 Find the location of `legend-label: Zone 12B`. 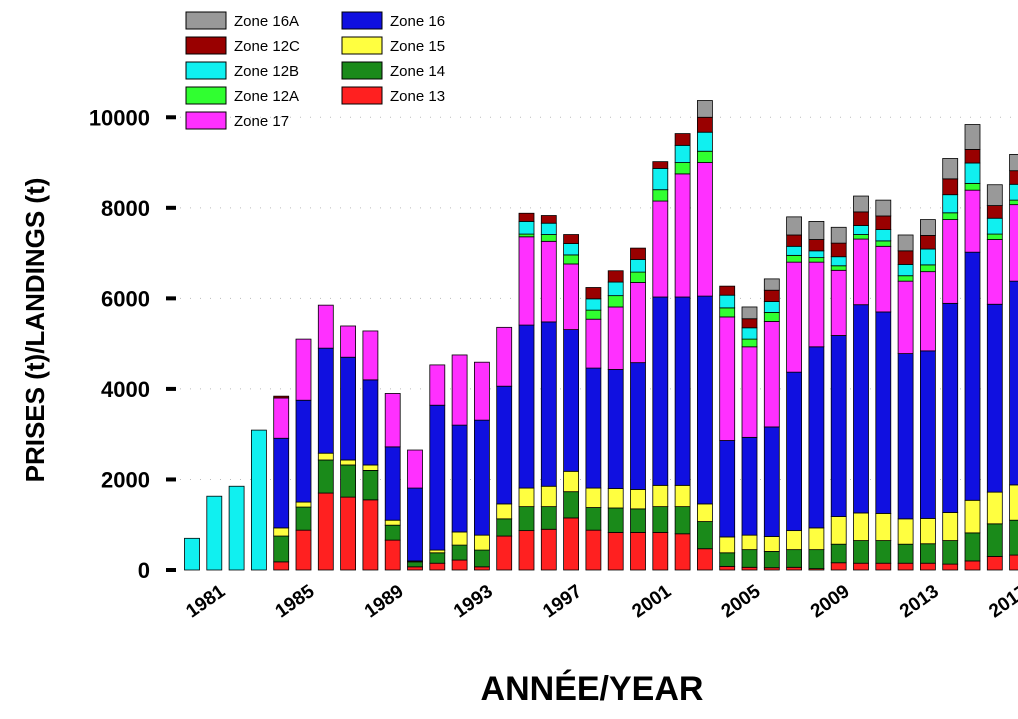

legend-label: Zone 12B is located at coordinates (266, 71).